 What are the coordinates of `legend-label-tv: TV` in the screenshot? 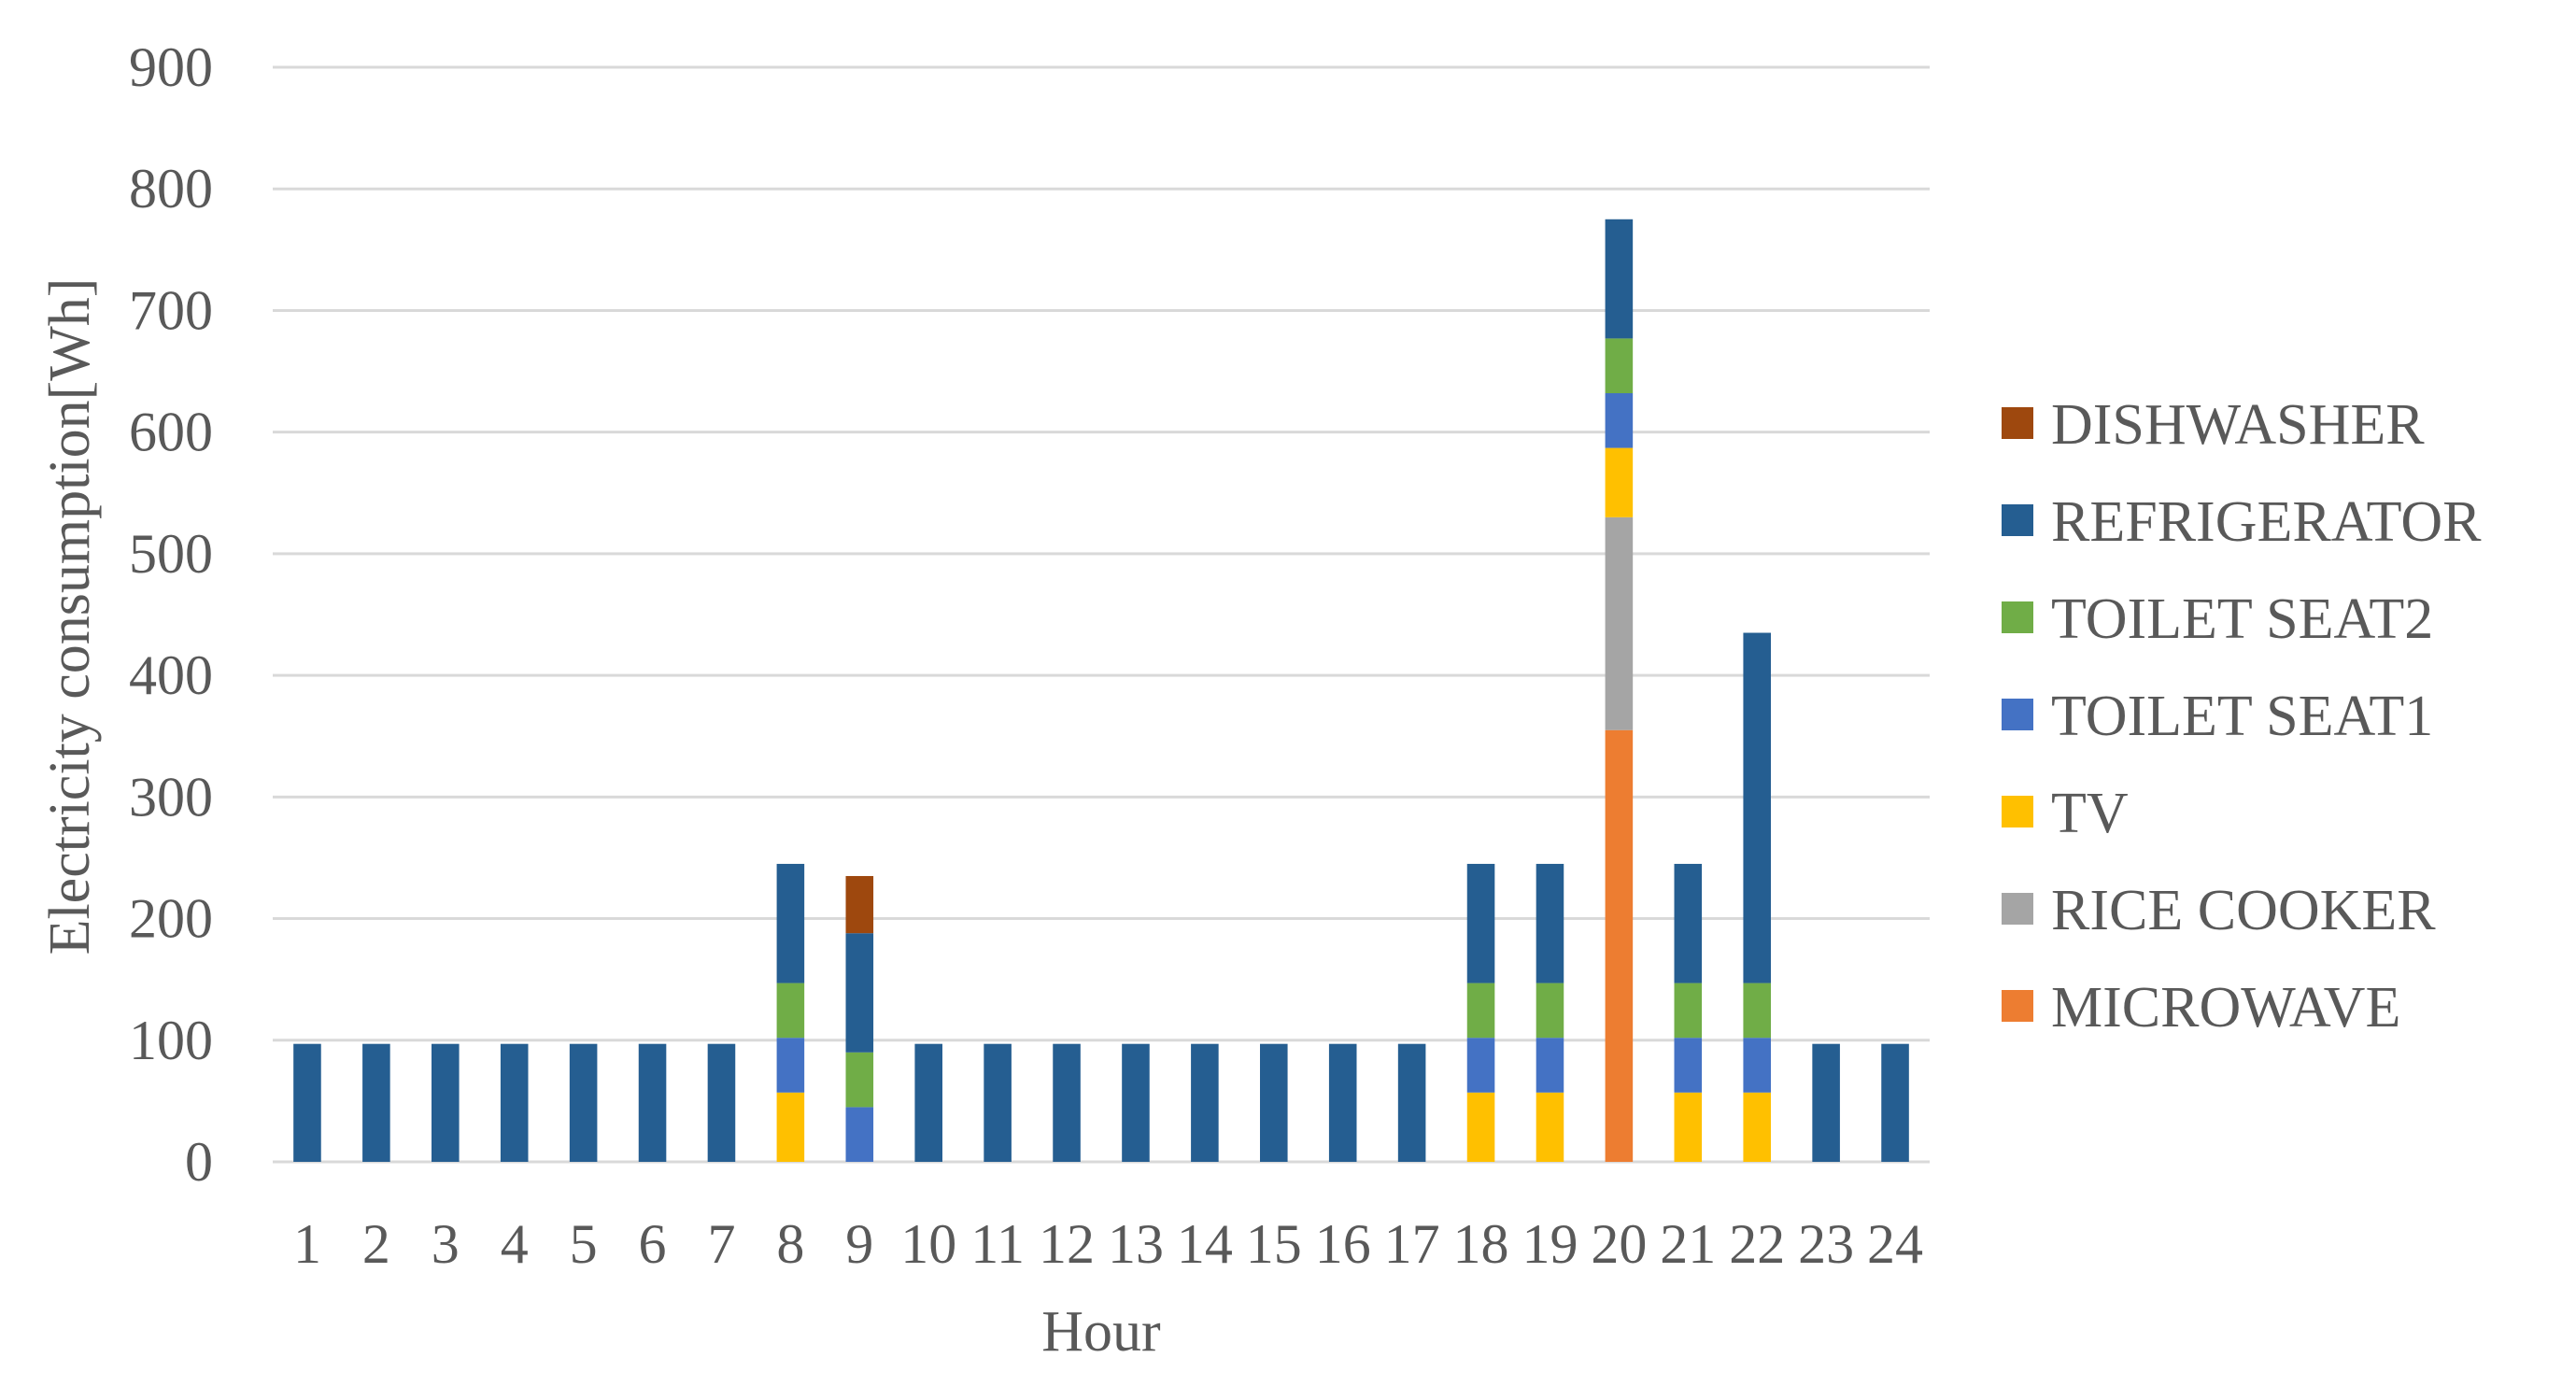 It's located at (2090, 814).